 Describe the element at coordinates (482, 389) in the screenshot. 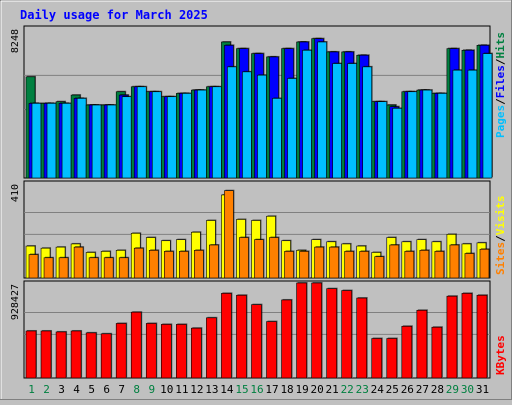

I see `day-label-31: 31` at that location.